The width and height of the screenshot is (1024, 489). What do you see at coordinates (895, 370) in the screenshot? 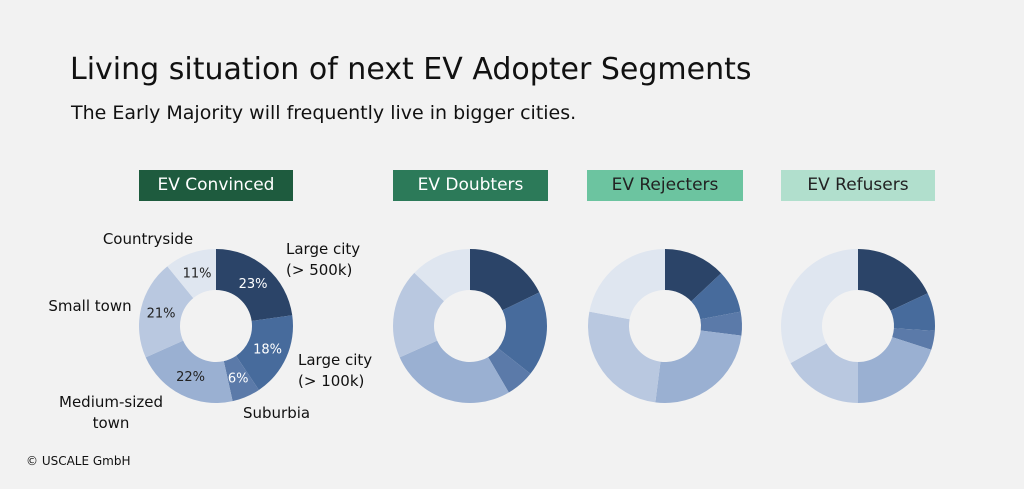
I see `slice-4-medium-sized-town` at bounding box center [895, 370].